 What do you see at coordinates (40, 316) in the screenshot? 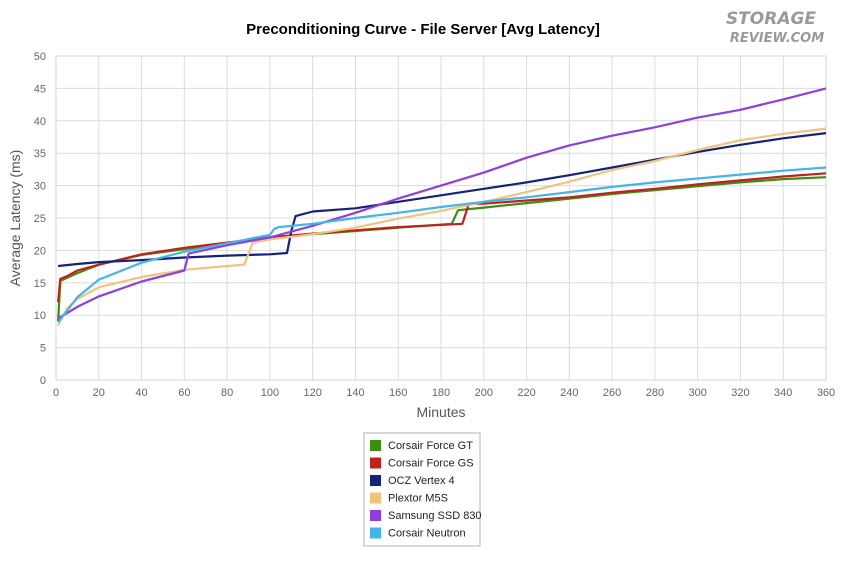
I see `y-tick-label: 10` at bounding box center [40, 316].